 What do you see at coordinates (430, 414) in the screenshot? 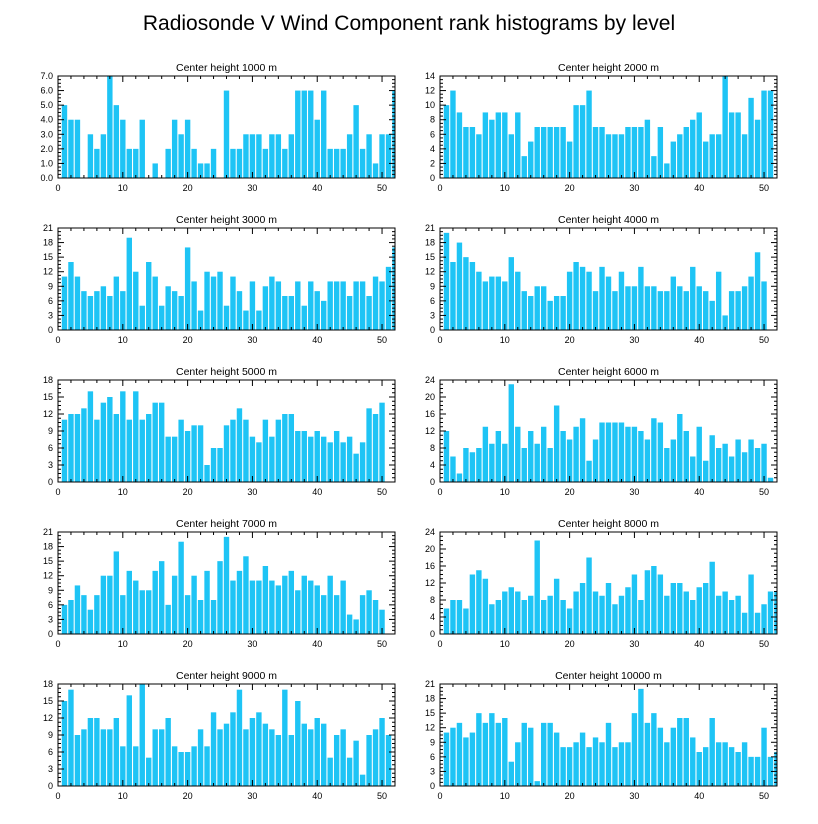
I see `y-tick-label: 16` at bounding box center [430, 414].